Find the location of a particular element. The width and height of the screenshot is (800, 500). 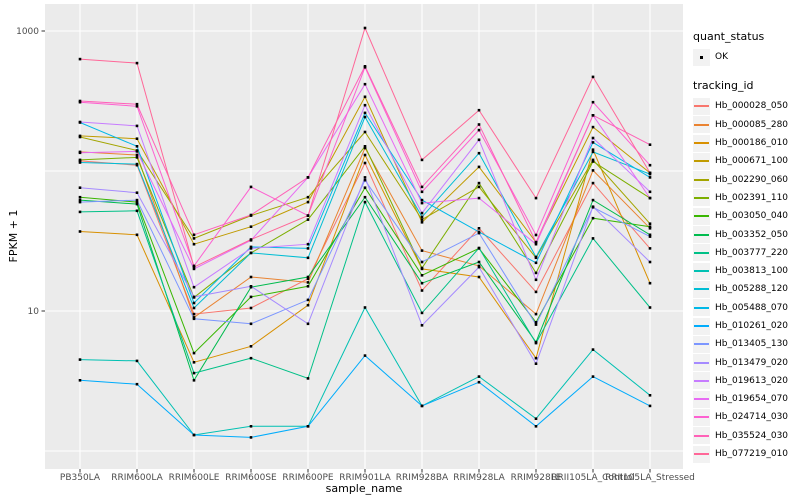

legend-item: Hb_013405_130 is located at coordinates (746, 344).